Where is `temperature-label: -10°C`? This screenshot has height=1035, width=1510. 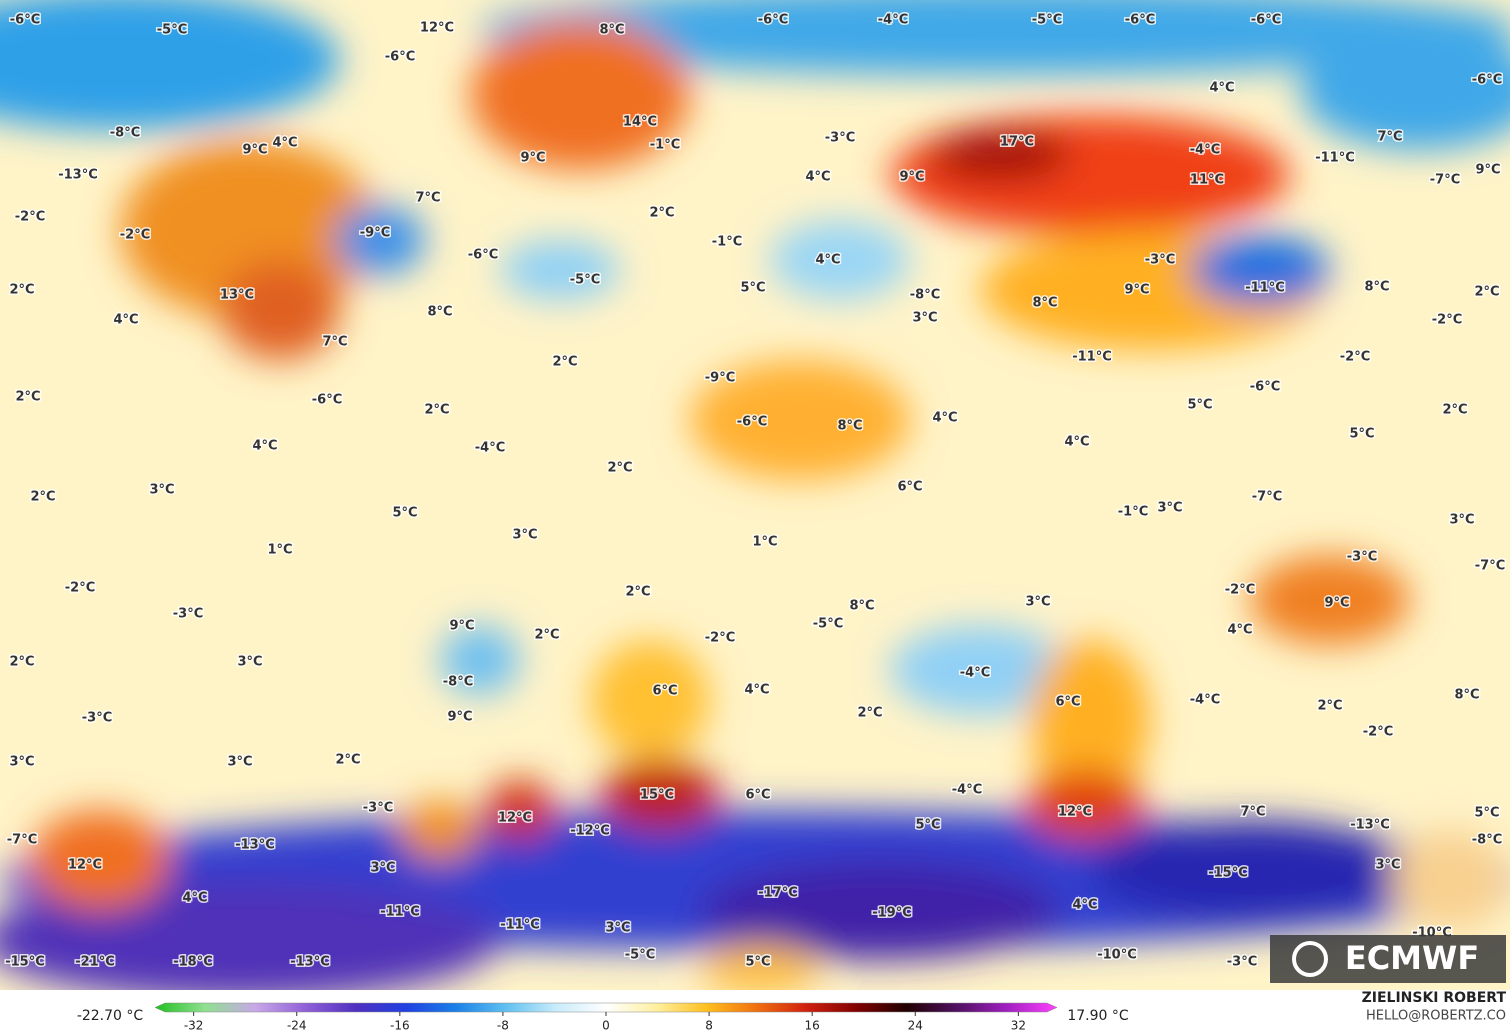
temperature-label: -10°C is located at coordinates (1117, 955).